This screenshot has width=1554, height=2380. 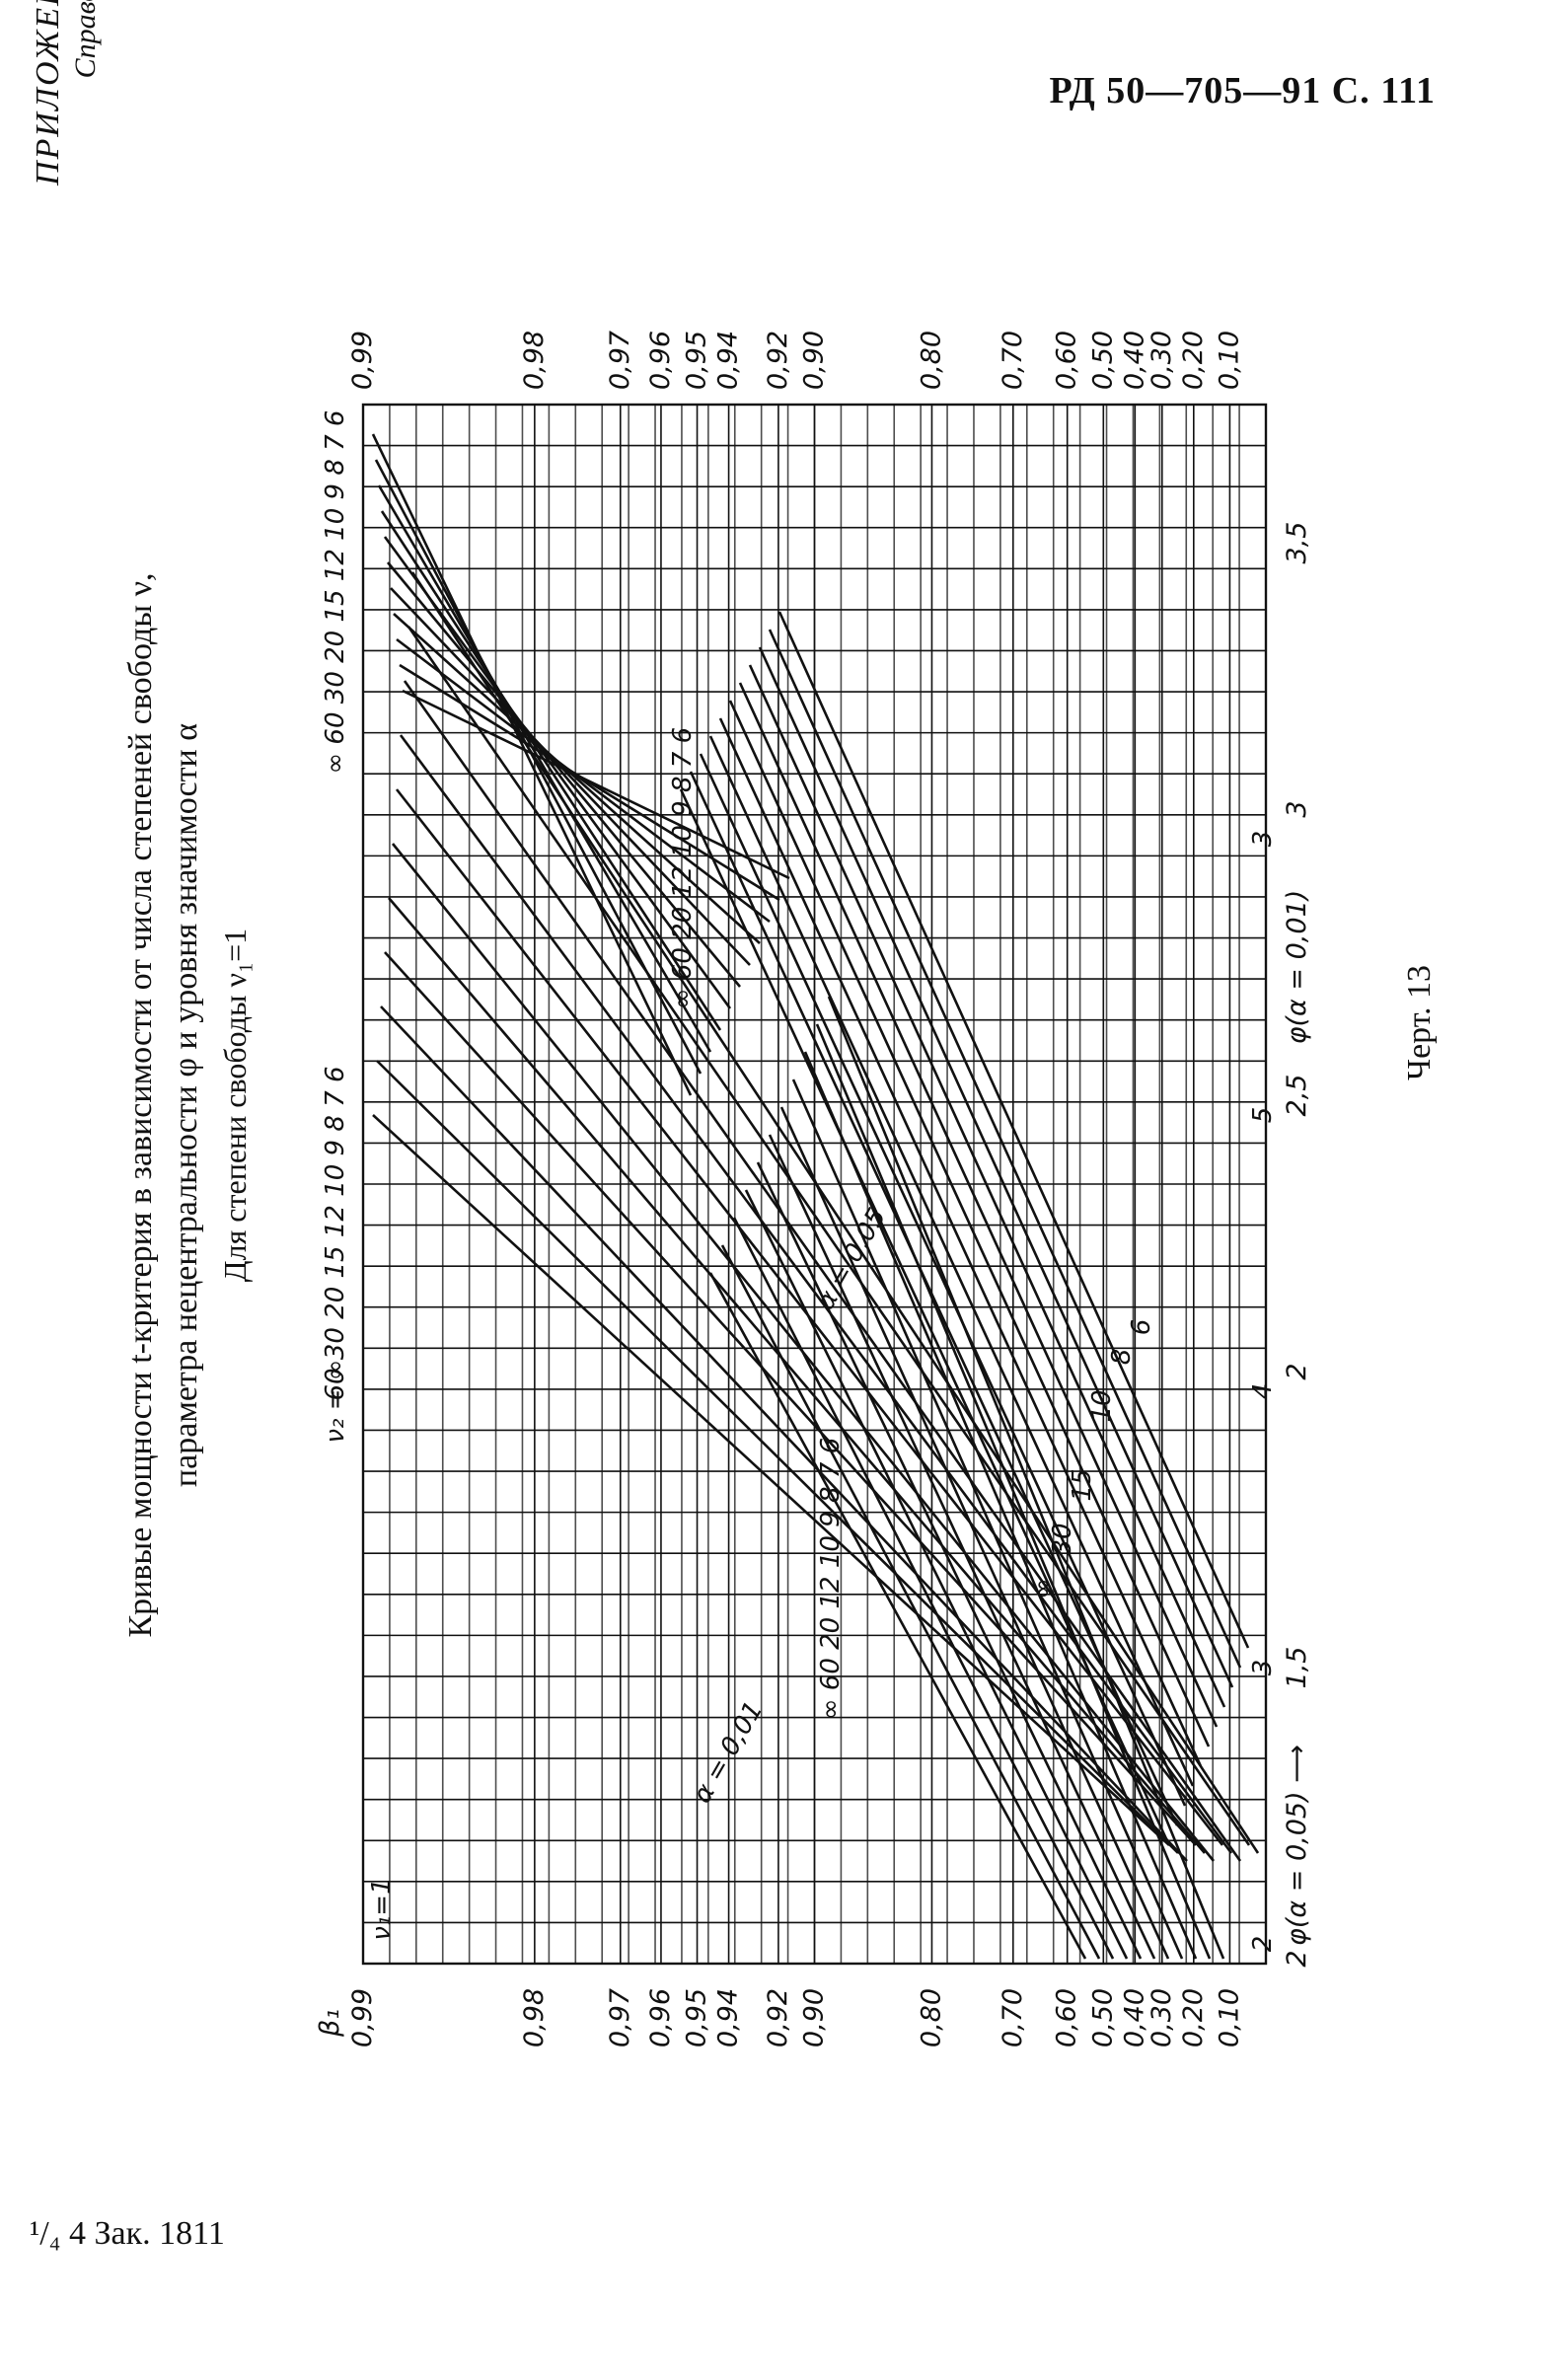 What do you see at coordinates (683, 868) in the screenshot?
I see `annotation-nu2-mid-b: ∞ 60 20 12 10 9 8 7 6` at bounding box center [683, 868].